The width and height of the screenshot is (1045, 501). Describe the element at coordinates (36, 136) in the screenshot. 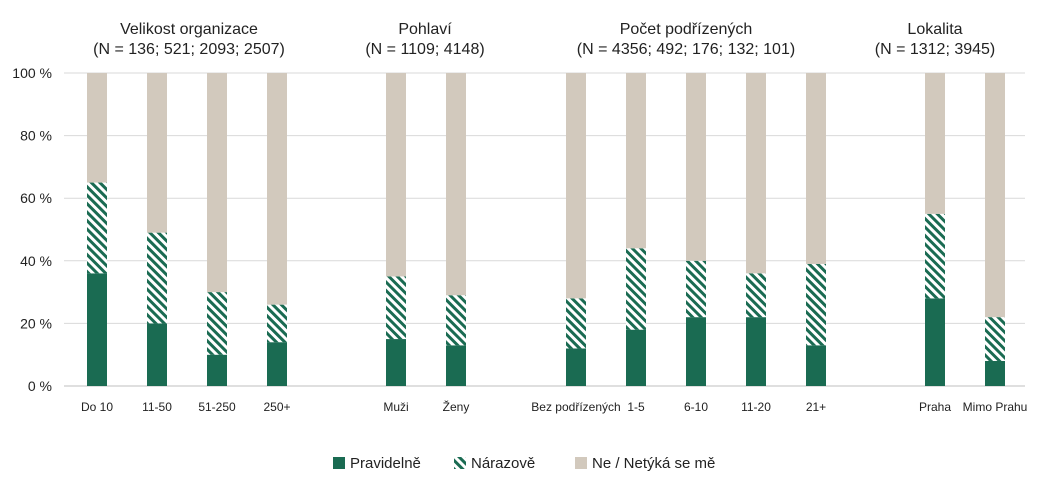

I see `y-tick-label: 80 %` at that location.